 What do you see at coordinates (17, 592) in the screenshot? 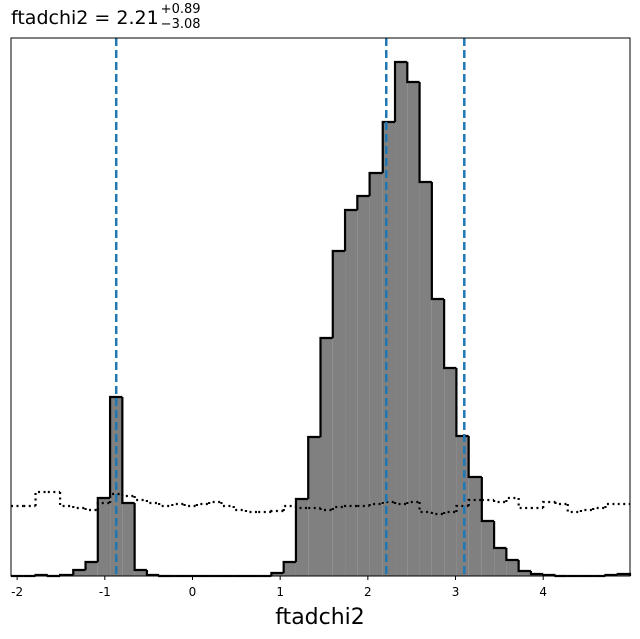
I see `x-tick-label: -2` at bounding box center [17, 592].